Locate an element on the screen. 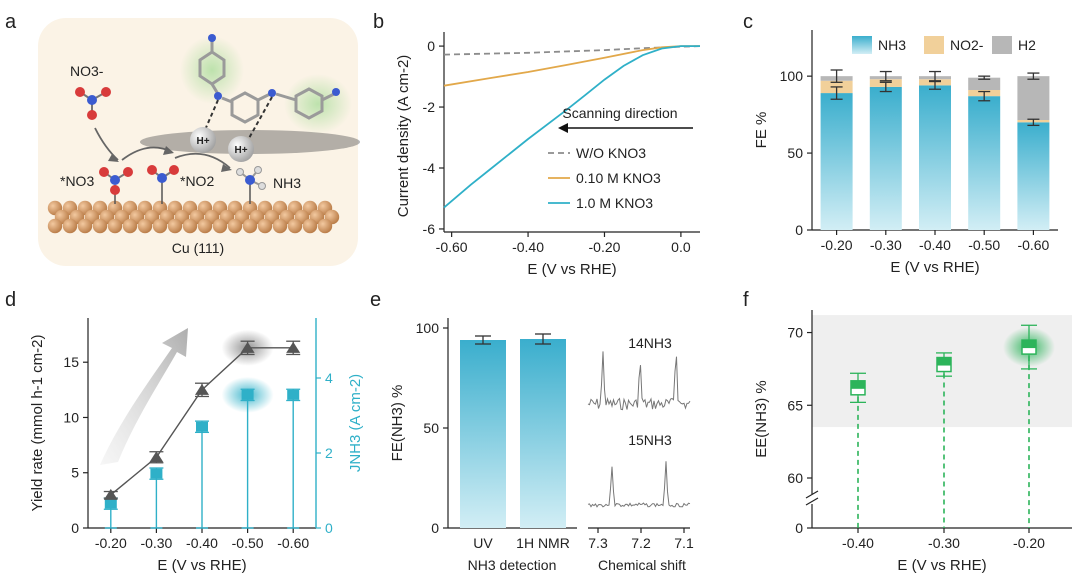 The width and height of the screenshot is (1080, 588). c-y-tick-label: 50 is located at coordinates (795, 153).